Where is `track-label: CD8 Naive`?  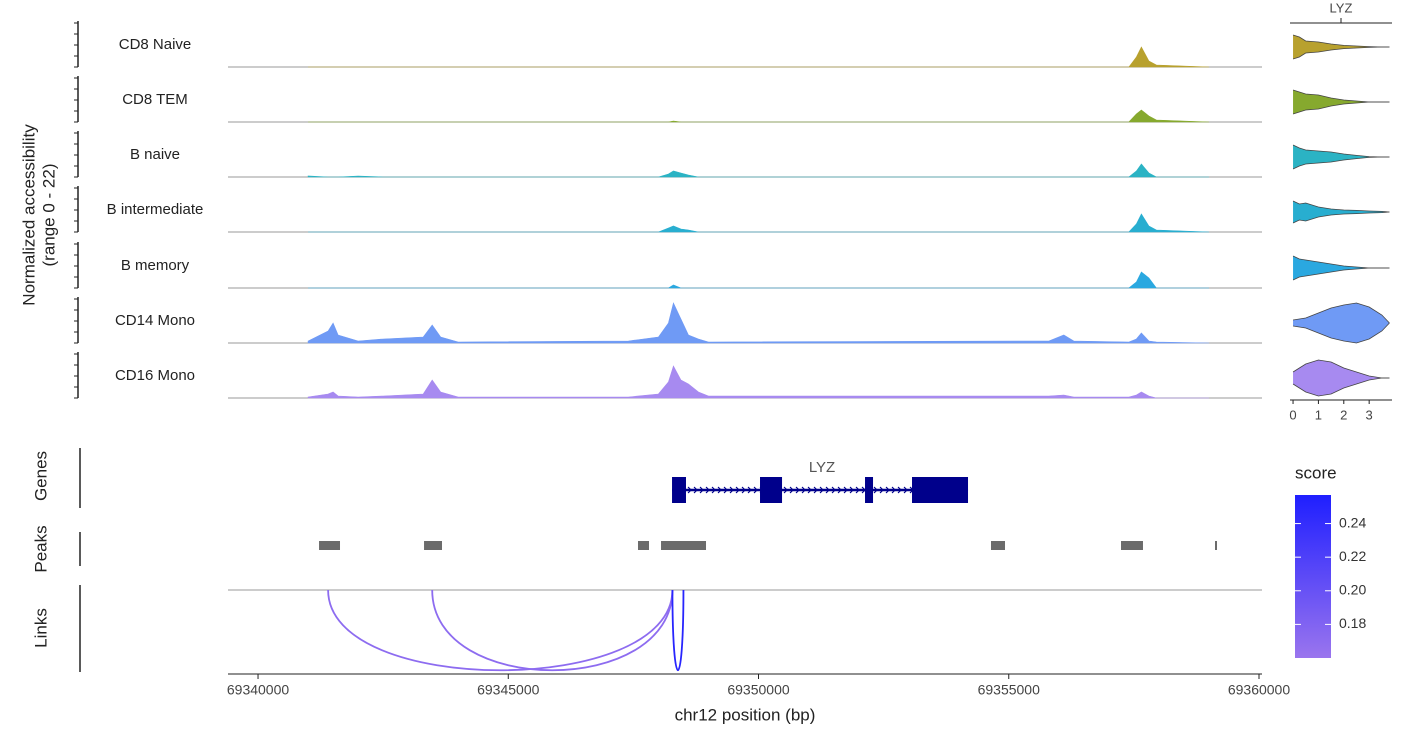
track-label: CD8 Naive is located at coordinates (155, 44).